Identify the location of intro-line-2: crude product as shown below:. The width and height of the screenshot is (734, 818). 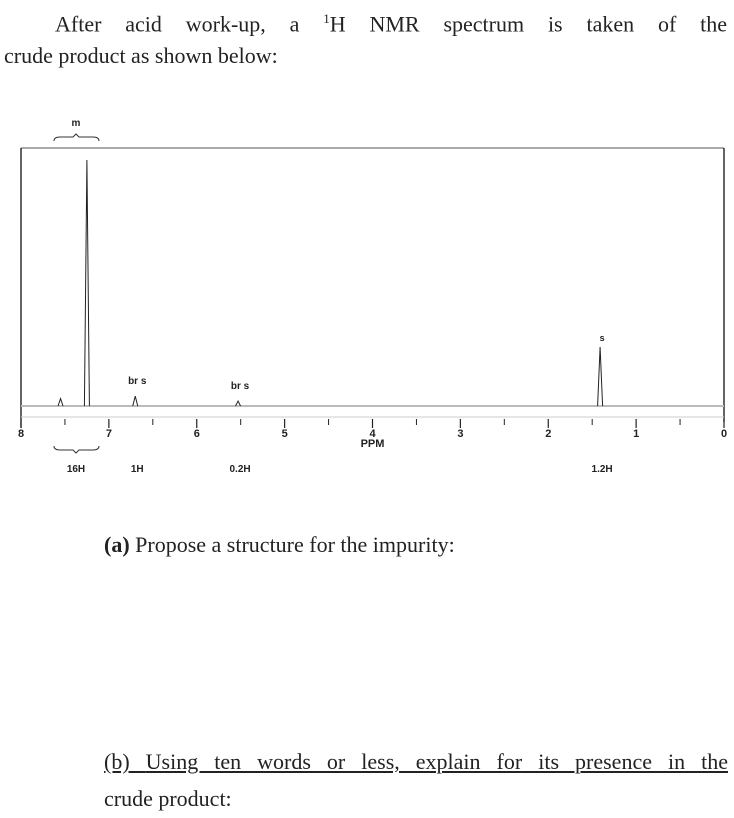
(141, 55).